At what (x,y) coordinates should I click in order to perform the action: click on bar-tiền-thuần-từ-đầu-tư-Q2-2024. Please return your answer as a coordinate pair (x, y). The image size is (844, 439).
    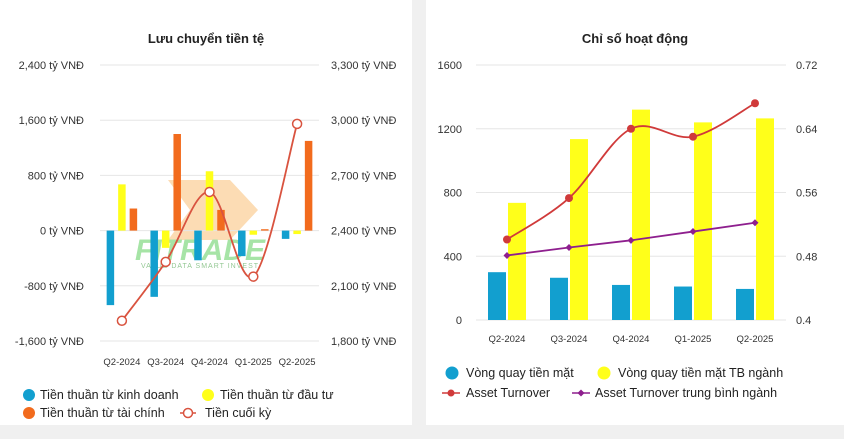
    Looking at the image, I should click on (122, 207).